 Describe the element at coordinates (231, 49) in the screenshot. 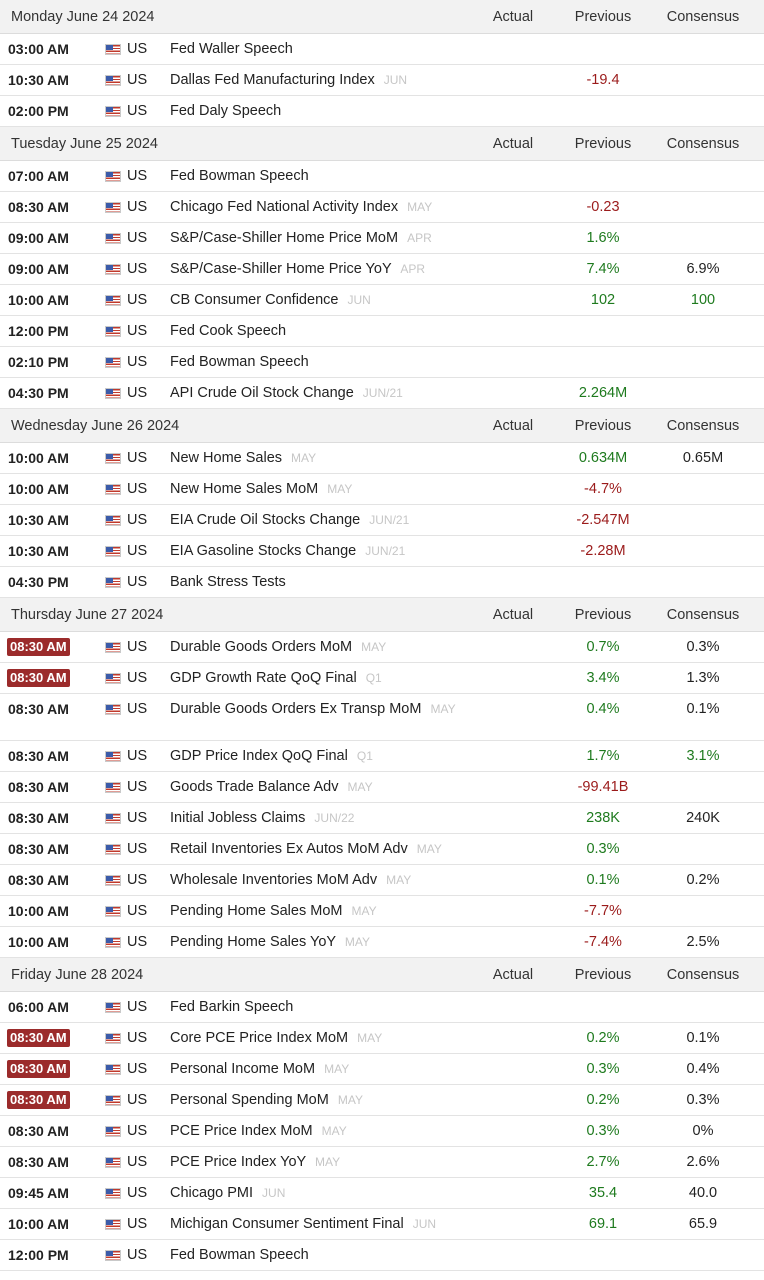

I see `event-name: Fed Waller Speech` at that location.